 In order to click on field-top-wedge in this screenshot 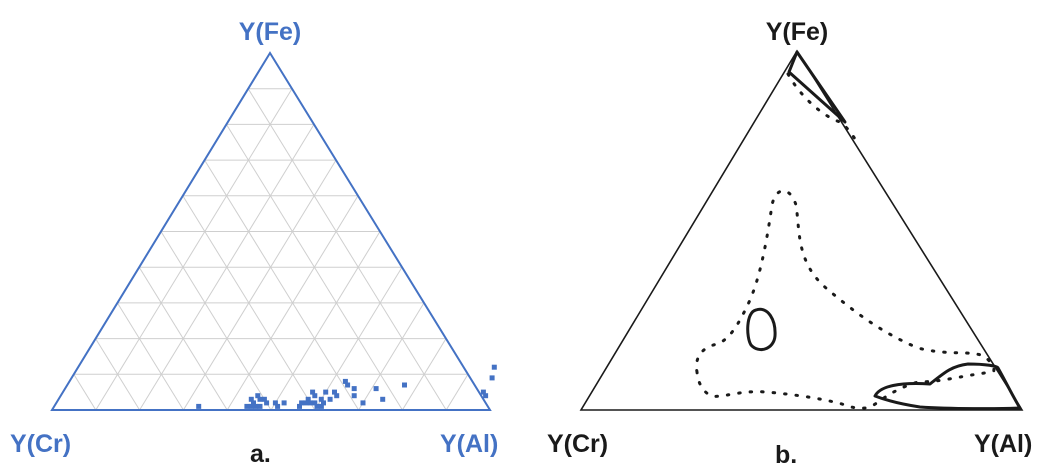, I will do `click(817, 87)`.